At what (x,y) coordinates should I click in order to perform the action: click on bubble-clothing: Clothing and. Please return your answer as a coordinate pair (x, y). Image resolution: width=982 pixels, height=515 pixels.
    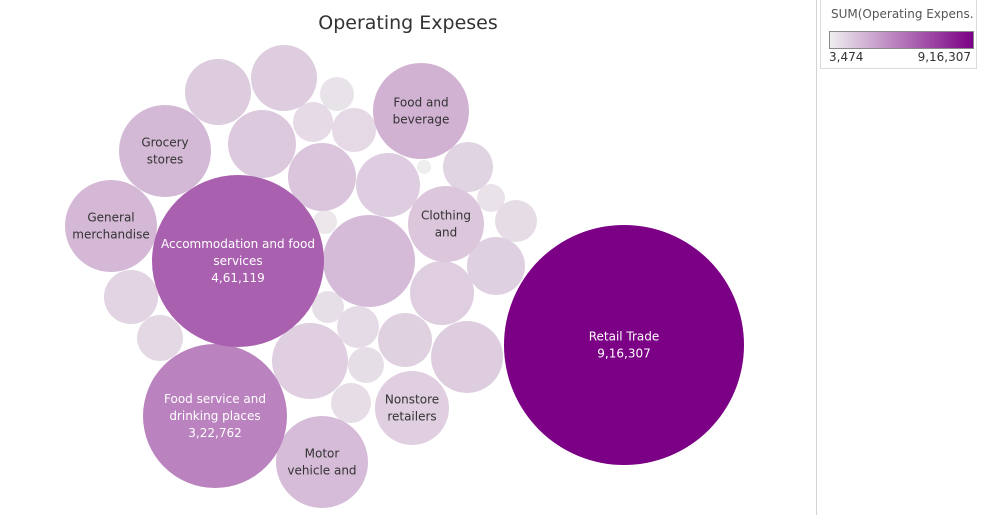
    Looking at the image, I should click on (446, 224).